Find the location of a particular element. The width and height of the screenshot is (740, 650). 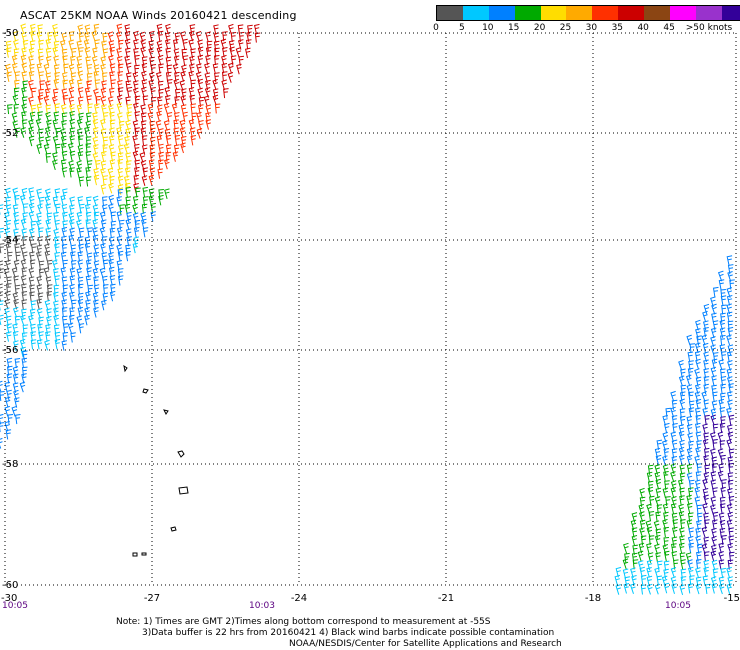

colorbar-label: 40 is located at coordinates (643, 28).